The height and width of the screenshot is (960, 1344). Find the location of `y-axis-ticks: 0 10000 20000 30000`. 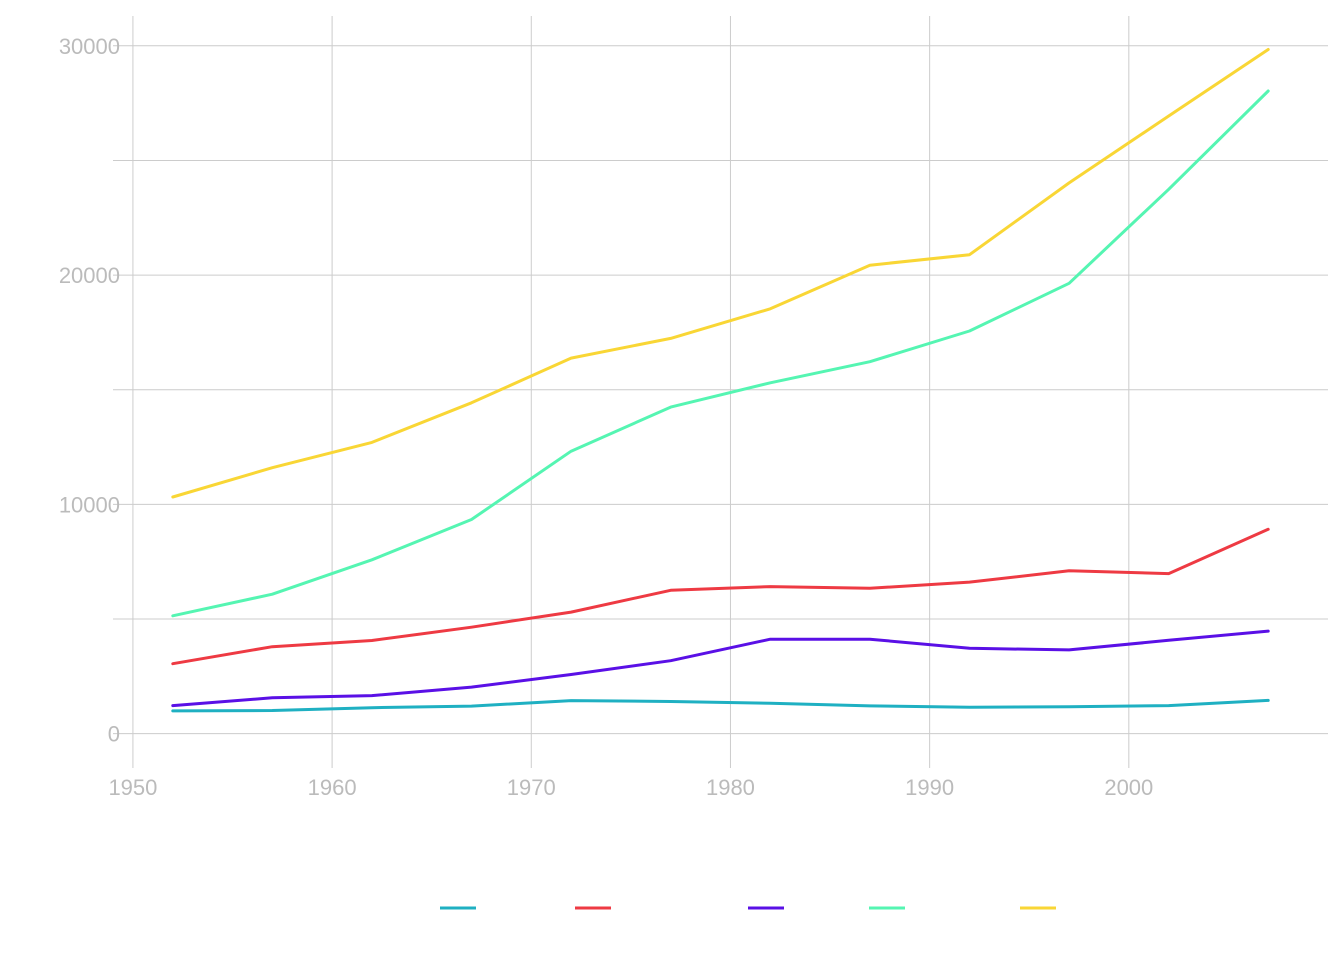

y-axis-ticks: 0 10000 20000 30000 is located at coordinates (89, 390).